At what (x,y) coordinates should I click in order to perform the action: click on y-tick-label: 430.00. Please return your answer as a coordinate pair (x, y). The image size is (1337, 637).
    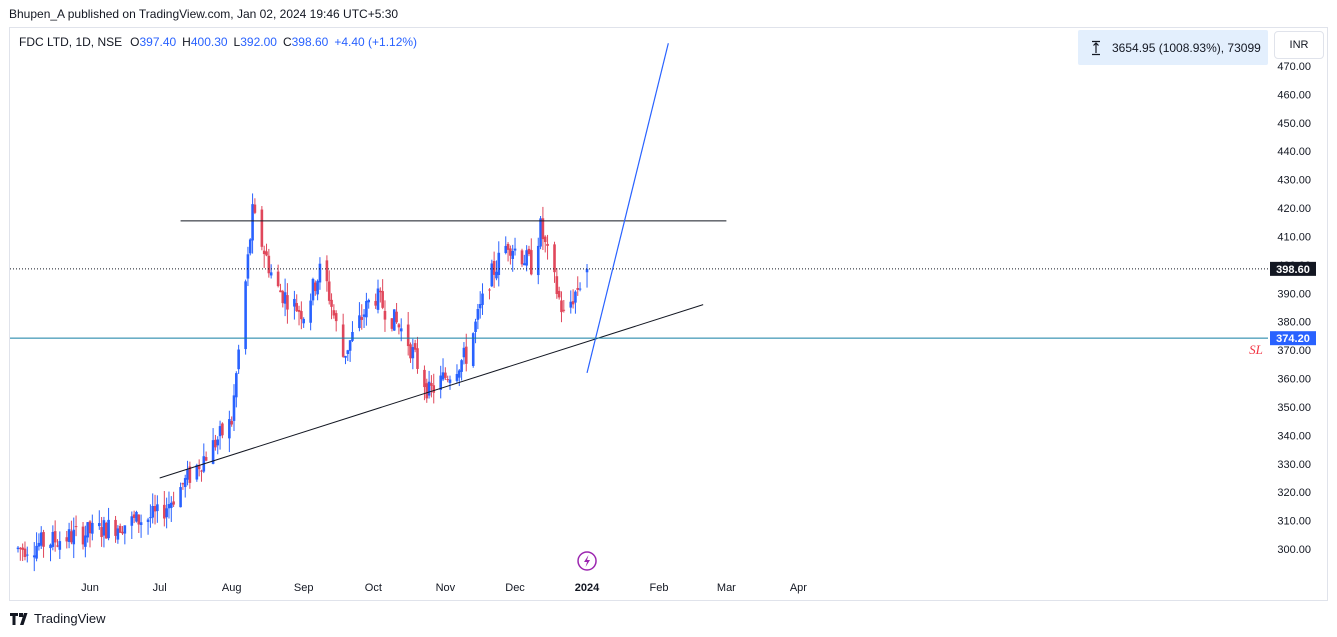
    Looking at the image, I should click on (1294, 181).